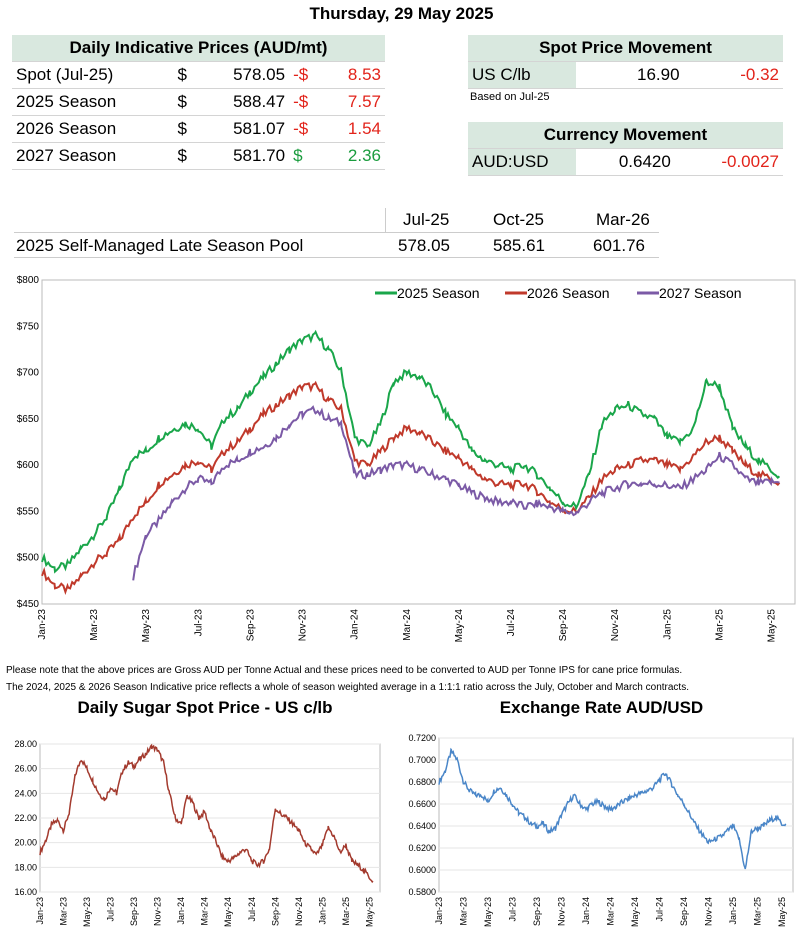 The image size is (803, 936). I want to click on price-row-price: 578.05, so click(244, 75).